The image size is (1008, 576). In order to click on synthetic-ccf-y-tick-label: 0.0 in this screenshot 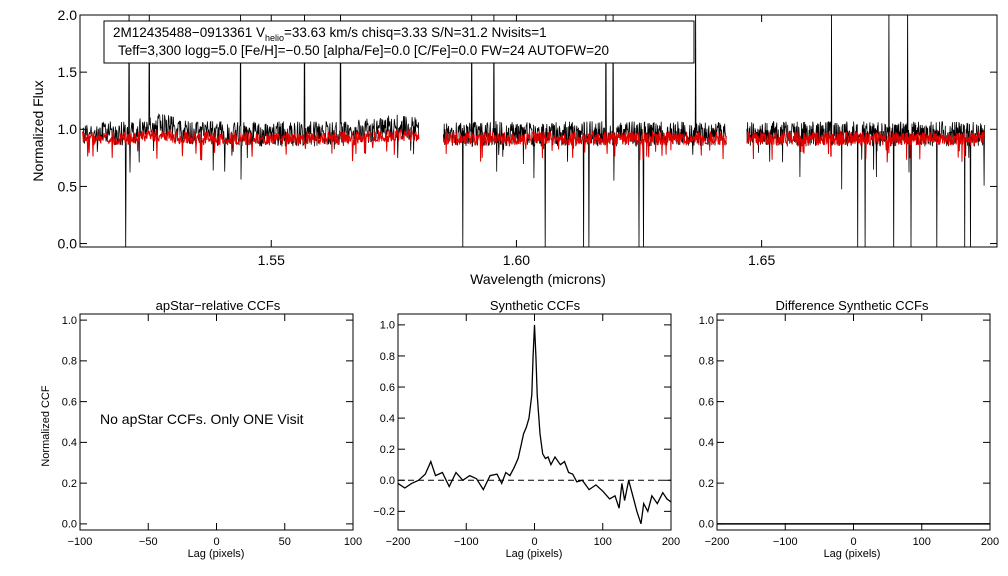, I will do `click(387, 481)`.